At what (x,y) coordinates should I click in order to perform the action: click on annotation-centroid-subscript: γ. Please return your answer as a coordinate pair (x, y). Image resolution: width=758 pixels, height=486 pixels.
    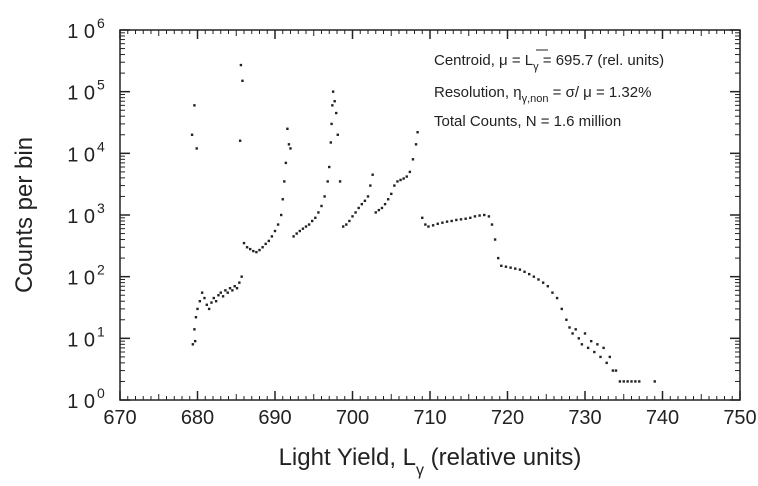
    Looking at the image, I should click on (536, 67).